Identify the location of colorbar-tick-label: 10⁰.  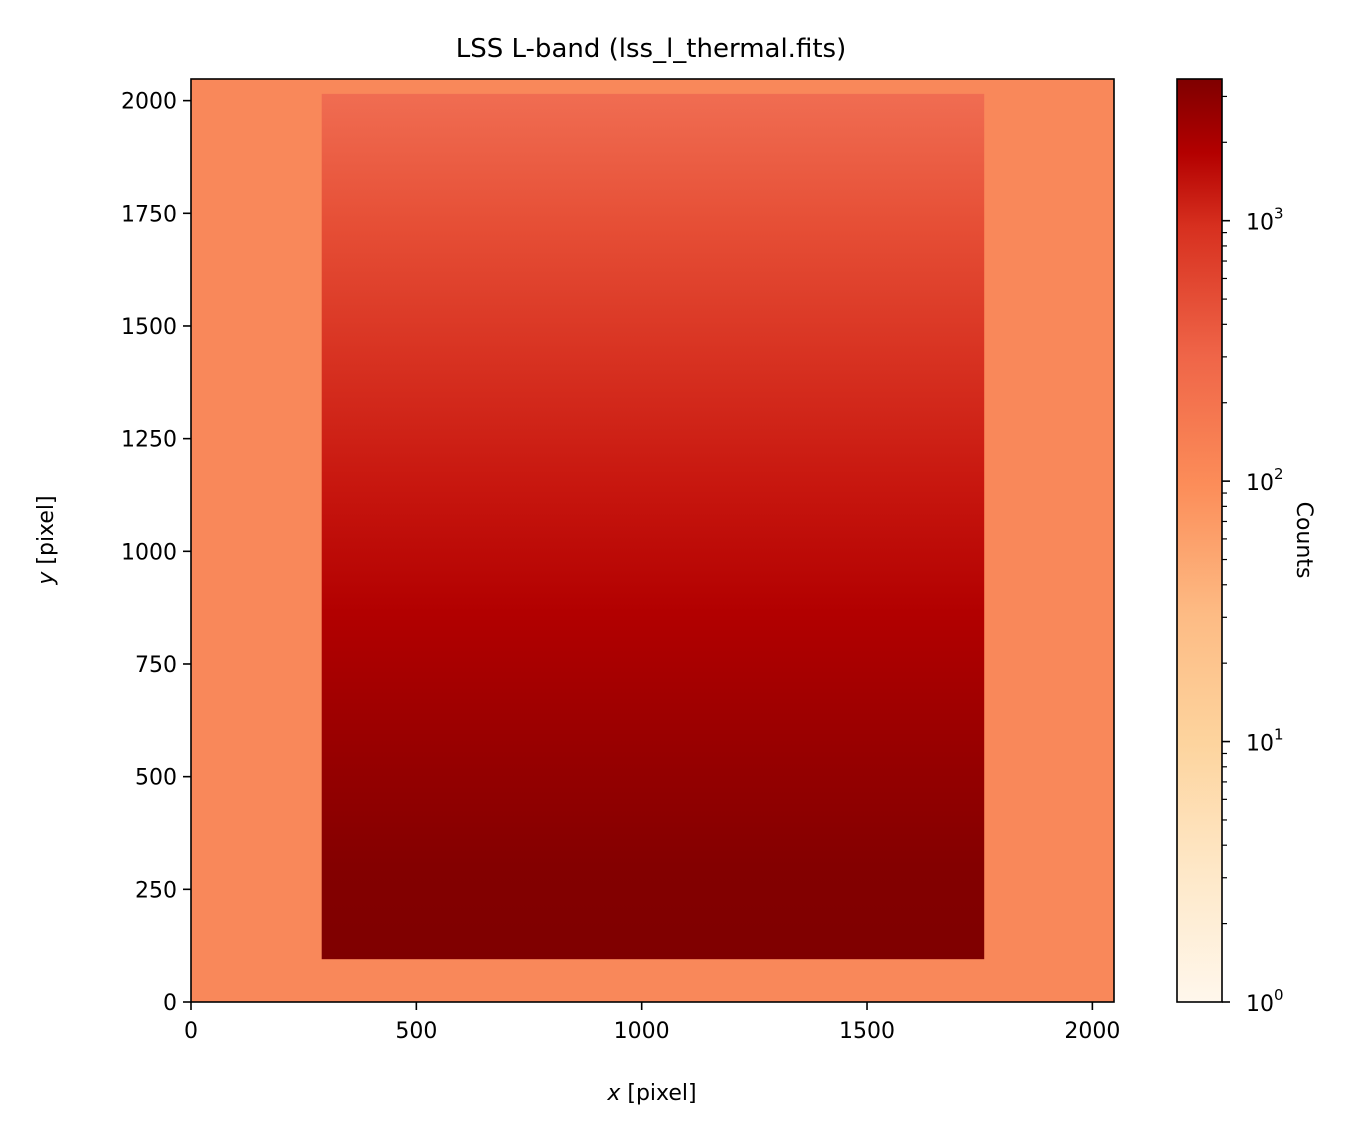
(1265, 1001).